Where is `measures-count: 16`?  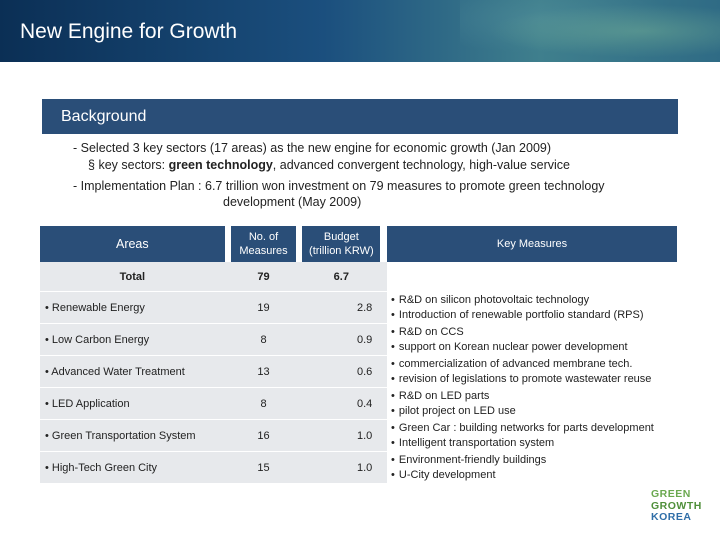
measures-count: 16 is located at coordinates (263, 435).